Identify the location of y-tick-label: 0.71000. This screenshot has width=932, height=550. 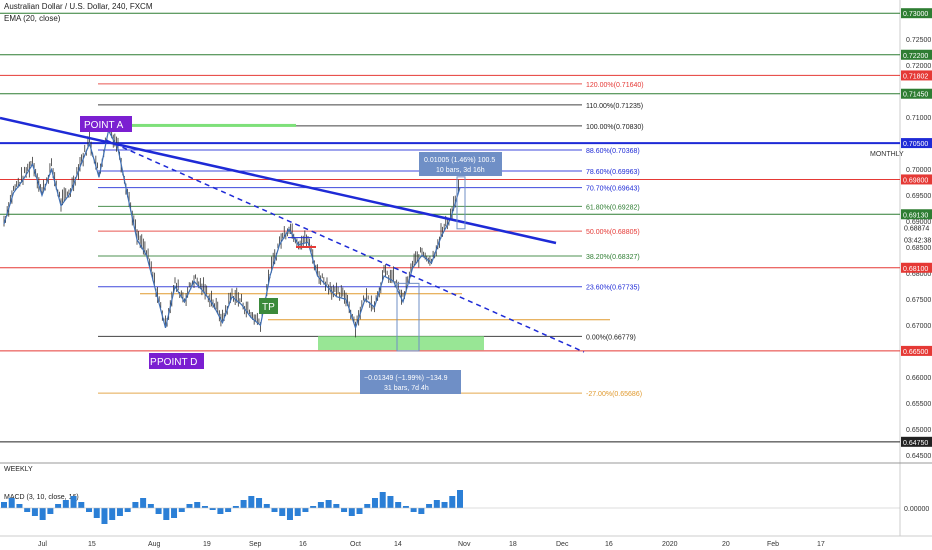
(918, 118).